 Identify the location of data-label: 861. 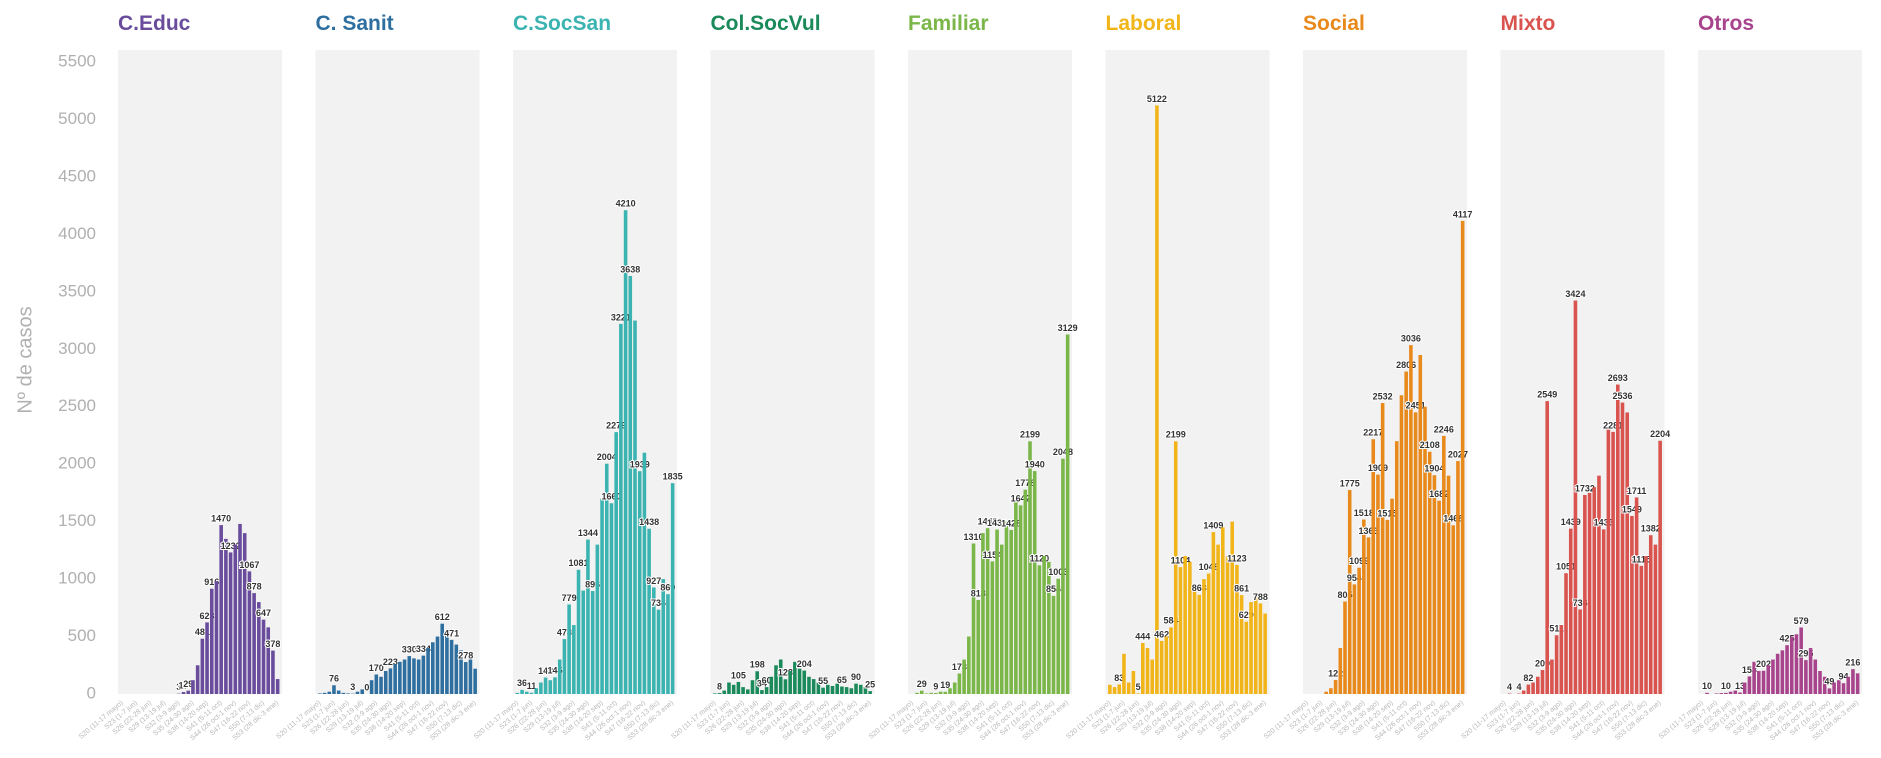
(1241, 588).